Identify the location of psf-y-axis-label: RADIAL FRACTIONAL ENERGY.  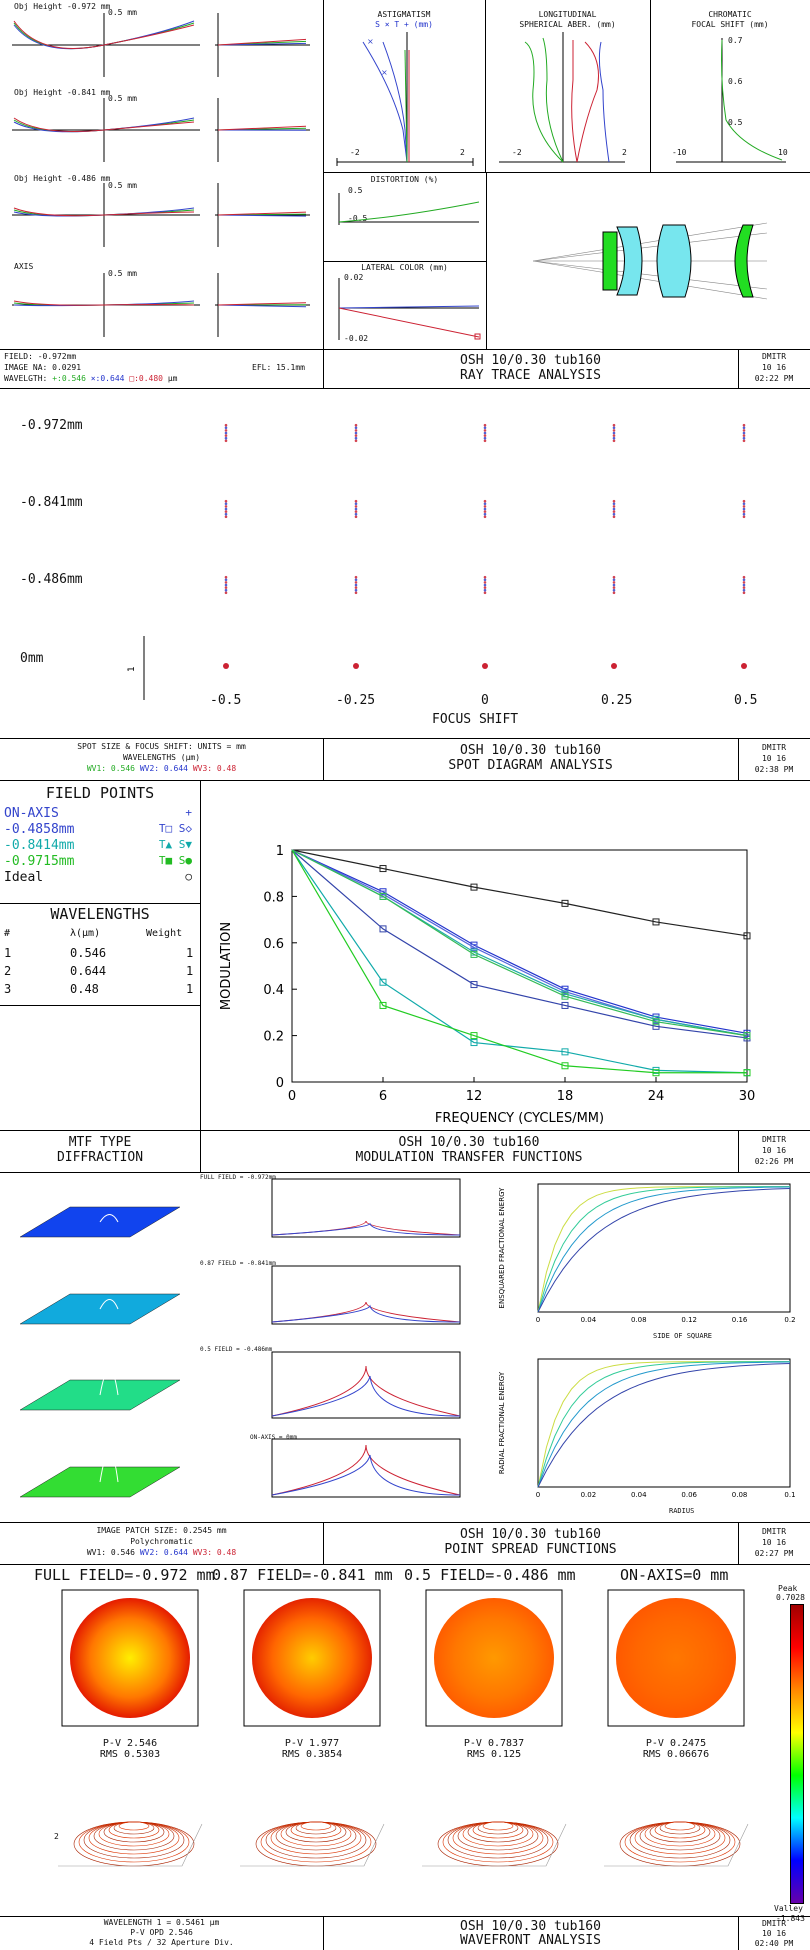
(502, 1422).